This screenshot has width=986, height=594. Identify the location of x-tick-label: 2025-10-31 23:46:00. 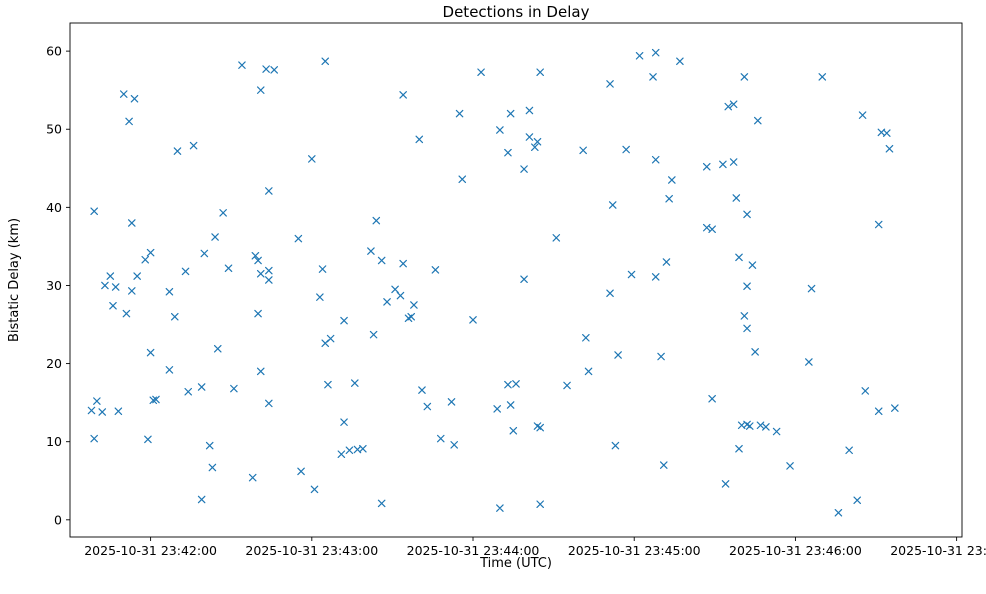
(795, 550).